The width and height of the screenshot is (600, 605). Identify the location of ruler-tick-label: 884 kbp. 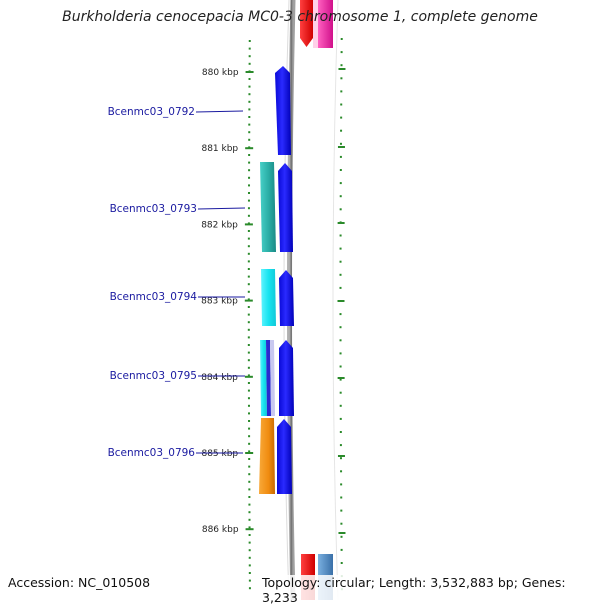
(219, 378).